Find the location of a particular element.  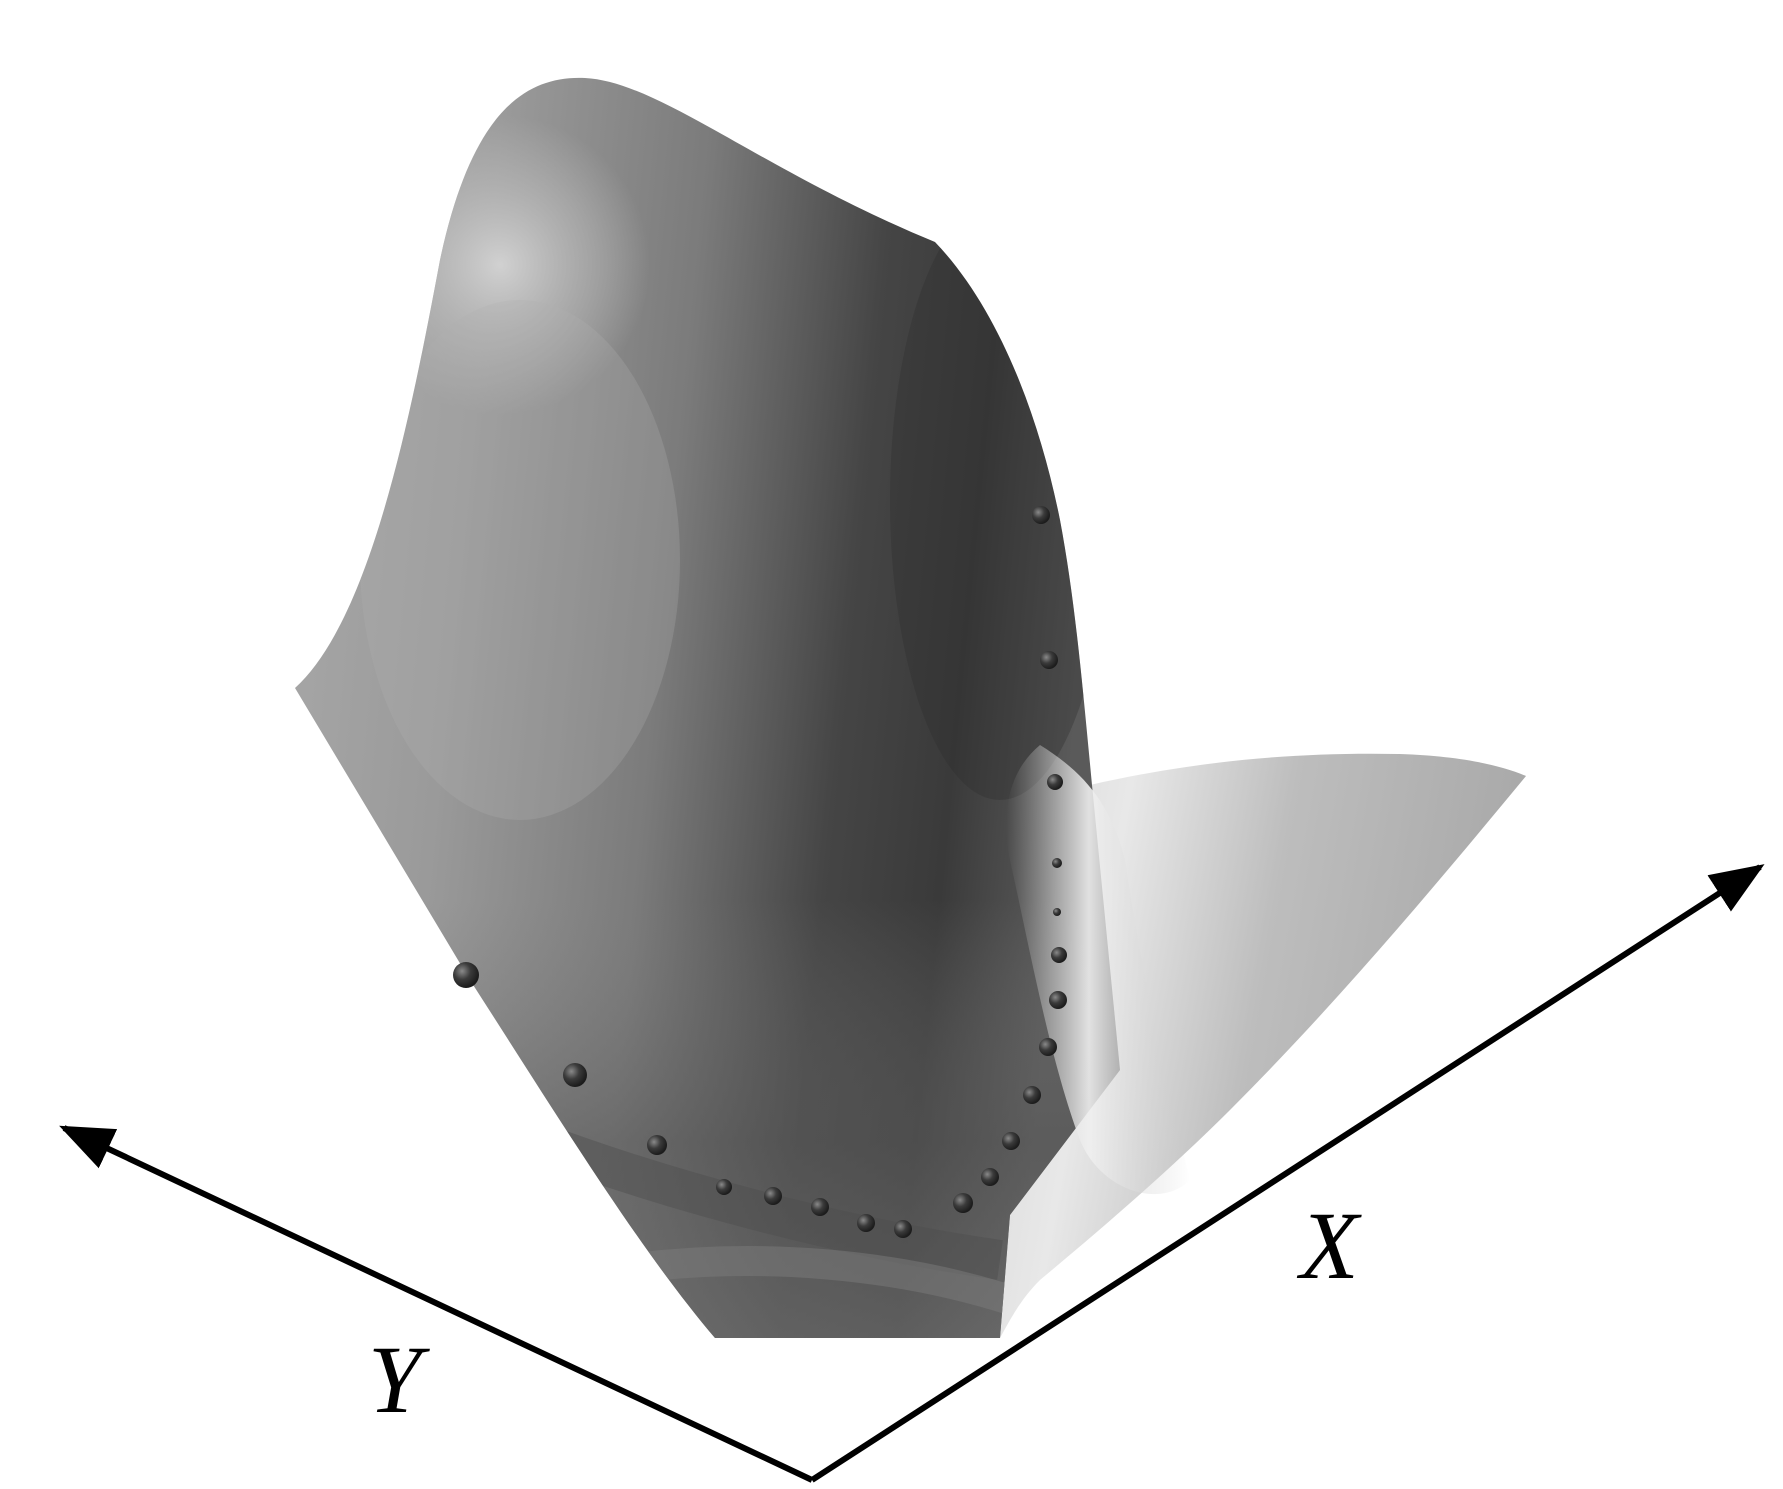

surface-right-wing is located at coordinates (1263, 1045).